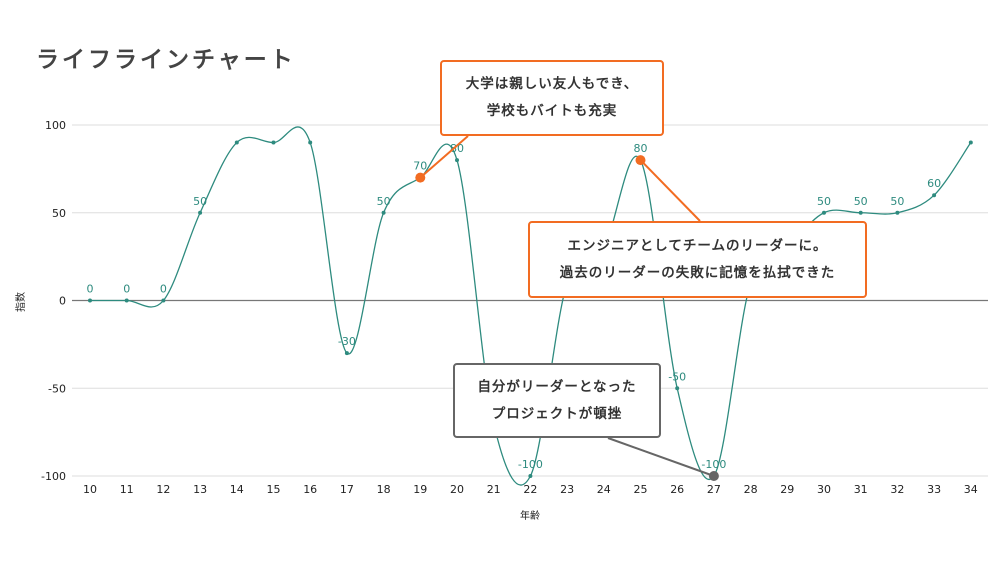 The height and width of the screenshot is (572, 1008). Describe the element at coordinates (604, 489) in the screenshot. I see `x-tick-label: 24` at that location.